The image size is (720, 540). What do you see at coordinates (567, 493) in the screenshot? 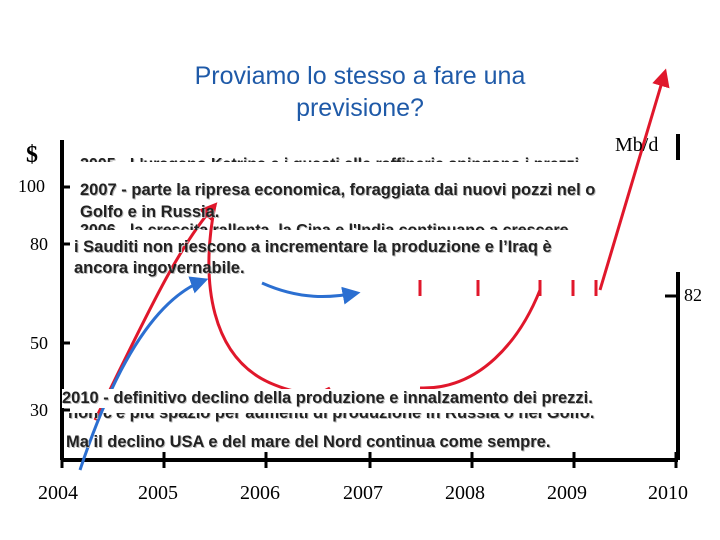
I see `x-tick-label: 2009` at bounding box center [567, 493].